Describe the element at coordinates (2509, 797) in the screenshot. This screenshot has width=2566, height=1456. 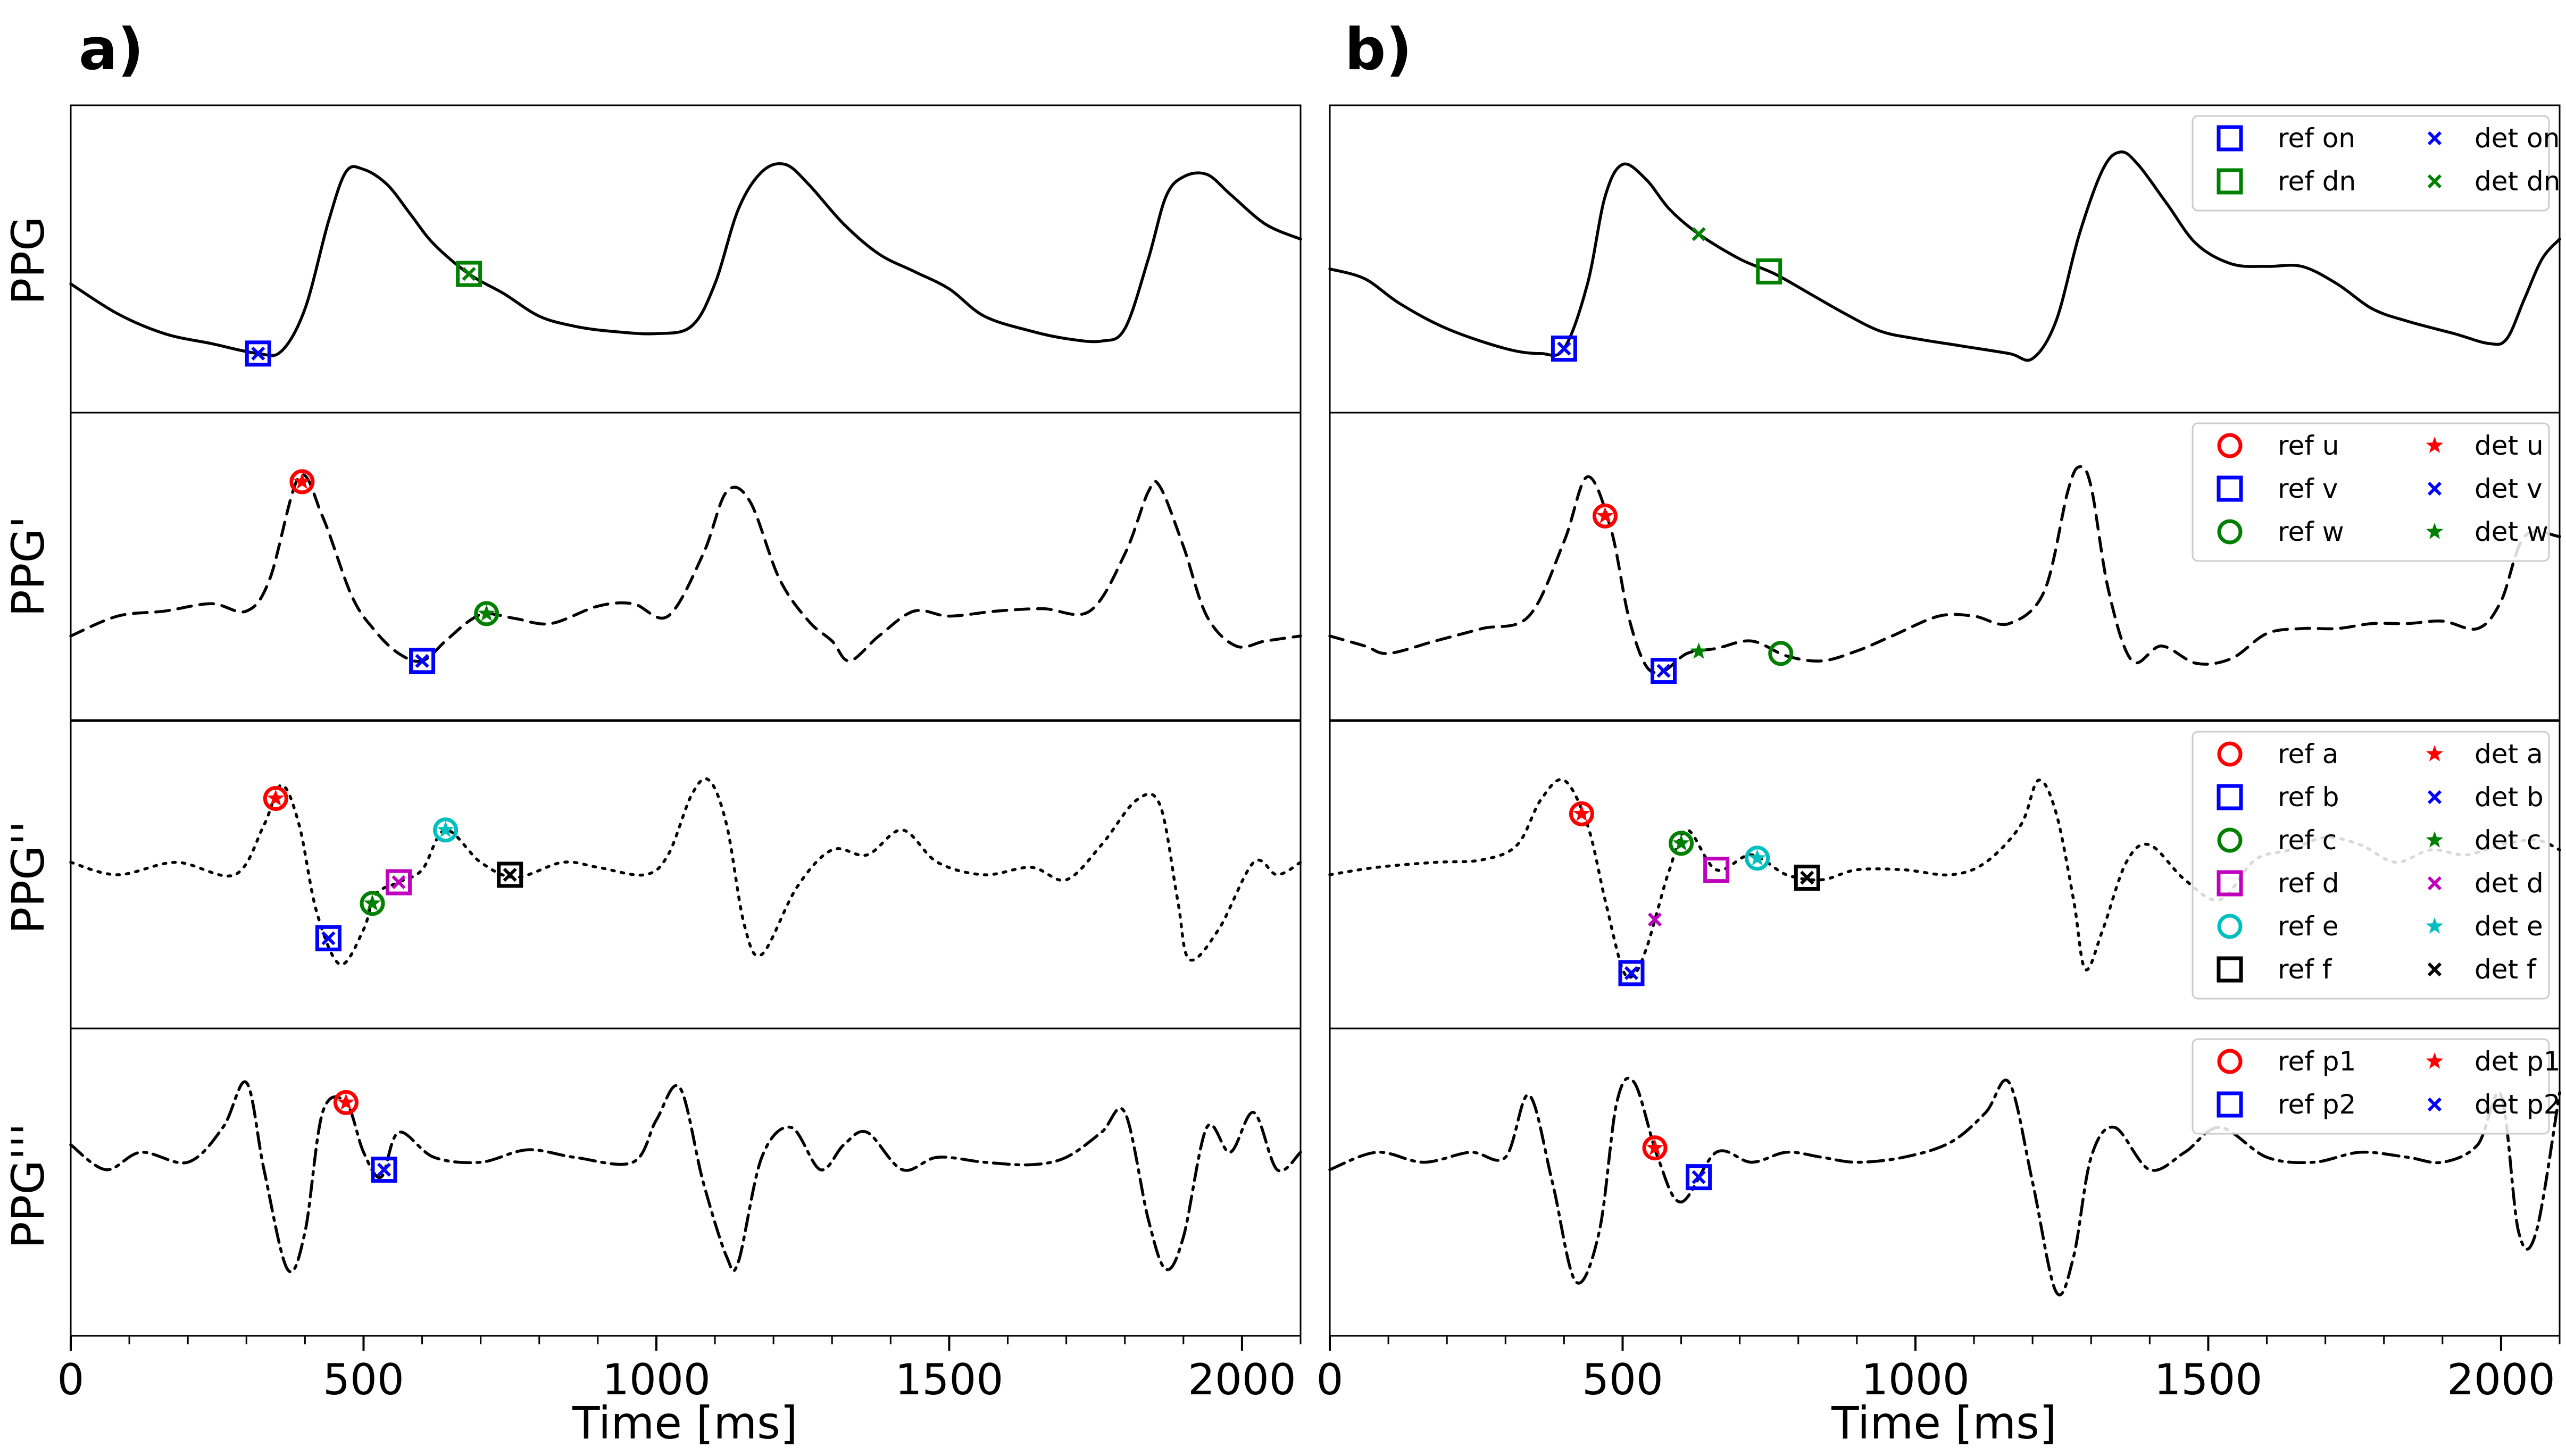
I see `legend-det-b-label: det b` at that location.